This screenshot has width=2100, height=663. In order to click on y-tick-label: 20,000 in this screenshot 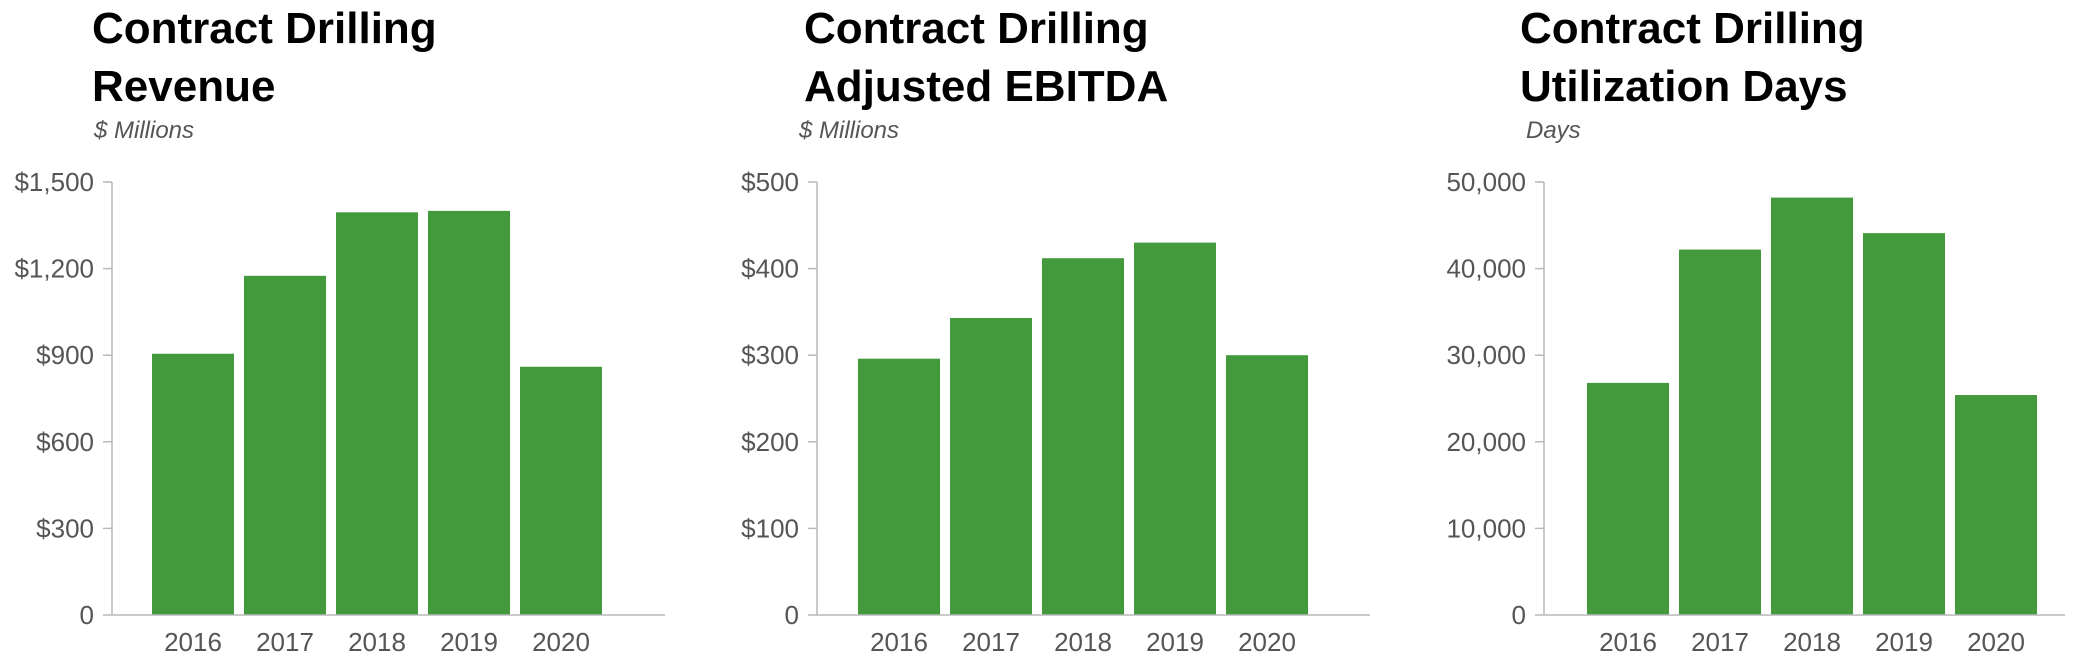, I will do `click(1486, 442)`.